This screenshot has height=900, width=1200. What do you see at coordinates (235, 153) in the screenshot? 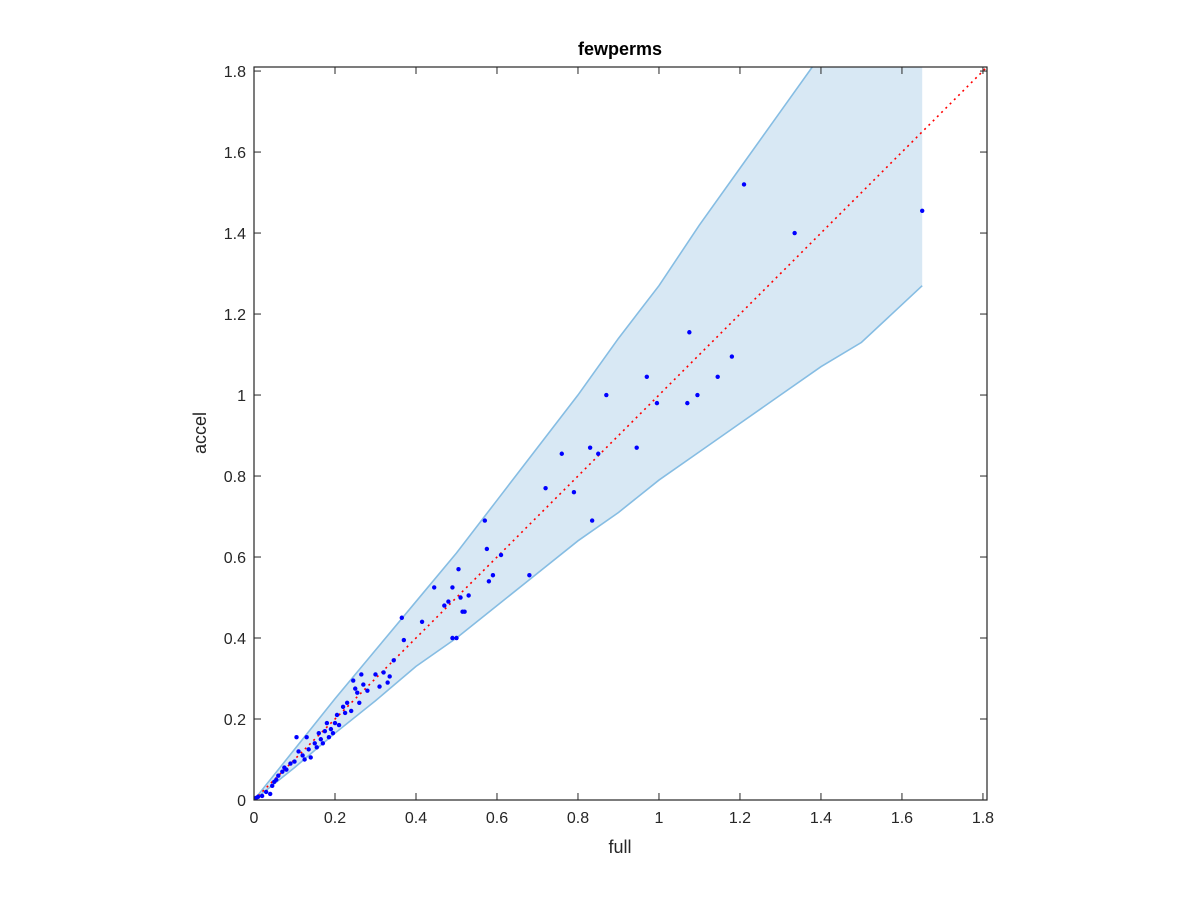
I see `y-tick-label: 1.6` at bounding box center [235, 153].